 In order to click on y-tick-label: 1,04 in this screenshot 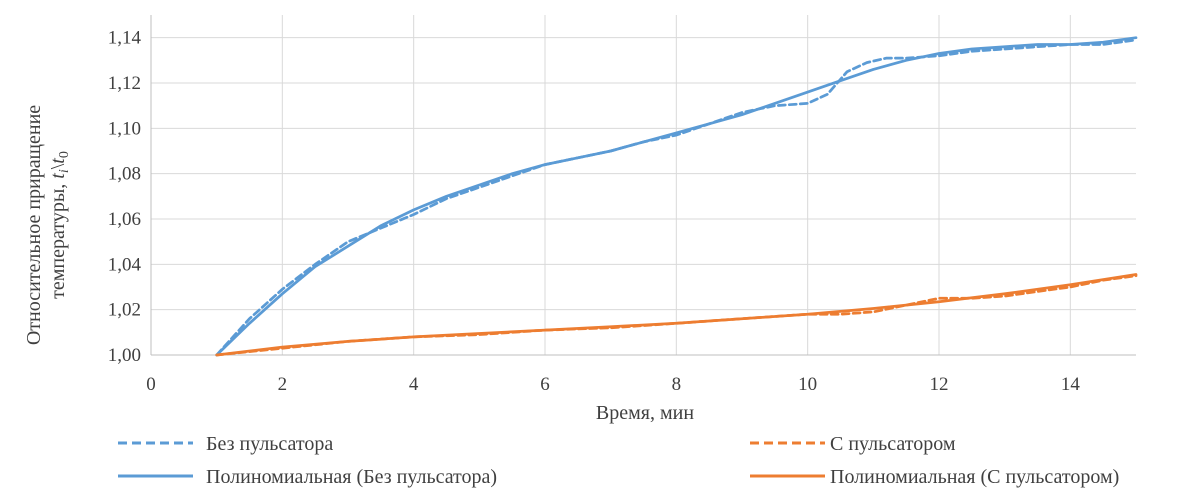, I will do `click(125, 264)`.